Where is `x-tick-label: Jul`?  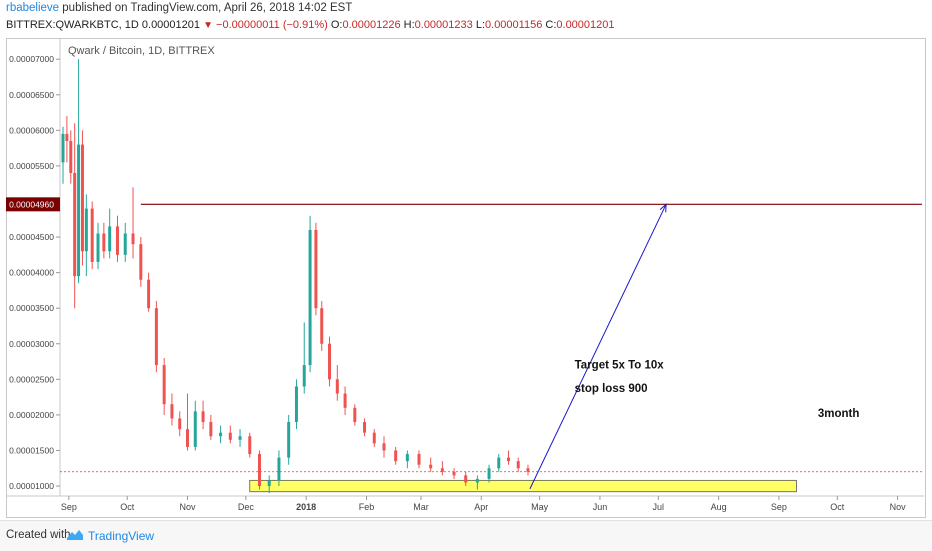
x-tick-label: Jul is located at coordinates (659, 507).